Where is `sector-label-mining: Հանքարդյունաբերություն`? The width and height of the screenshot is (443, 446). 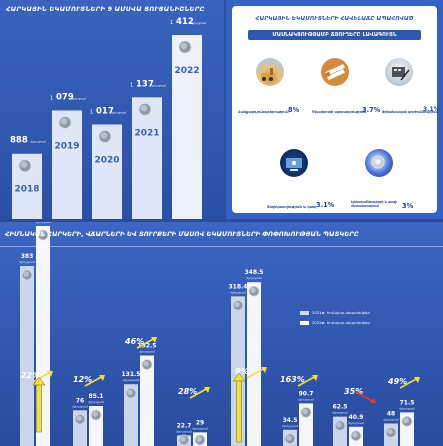
sector-label-mining: Հանքարդյունաբերություն is located at coordinates (263, 112).